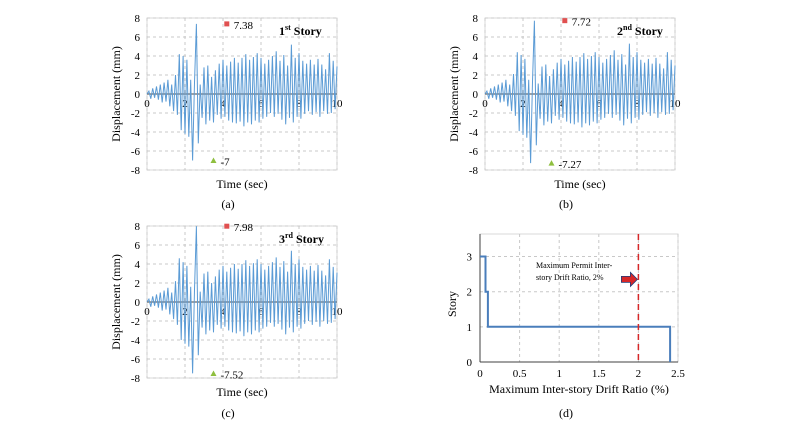  What do you see at coordinates (300, 30) in the screenshot?
I see `story-label: 1st Story` at bounding box center [300, 30].